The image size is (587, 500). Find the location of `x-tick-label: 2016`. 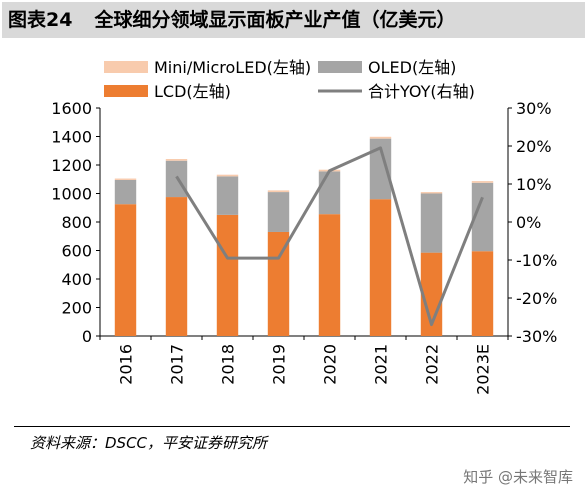

x-tick-label: 2016 is located at coordinates (126, 364).